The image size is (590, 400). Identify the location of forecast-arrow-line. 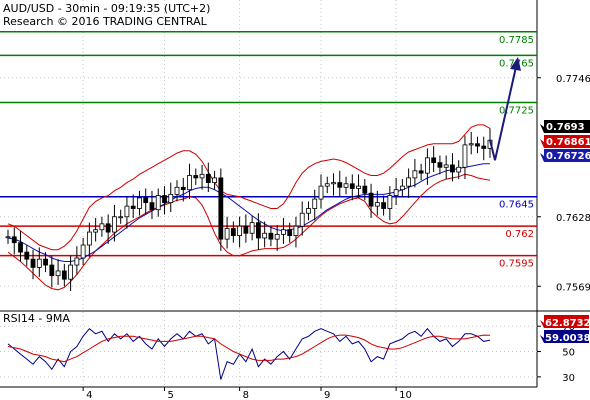
(503, 113).